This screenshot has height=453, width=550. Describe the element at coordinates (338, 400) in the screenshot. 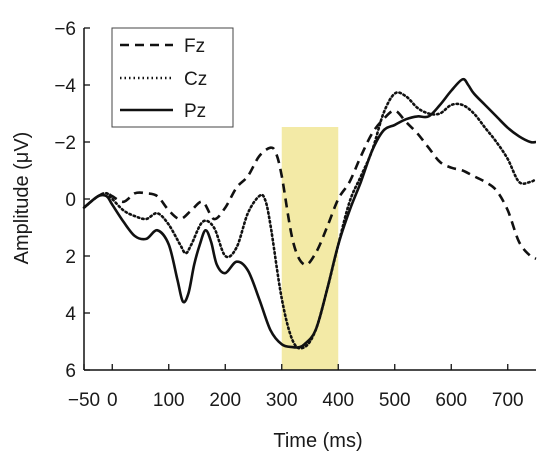

I see `x-tick-label: 400` at that location.